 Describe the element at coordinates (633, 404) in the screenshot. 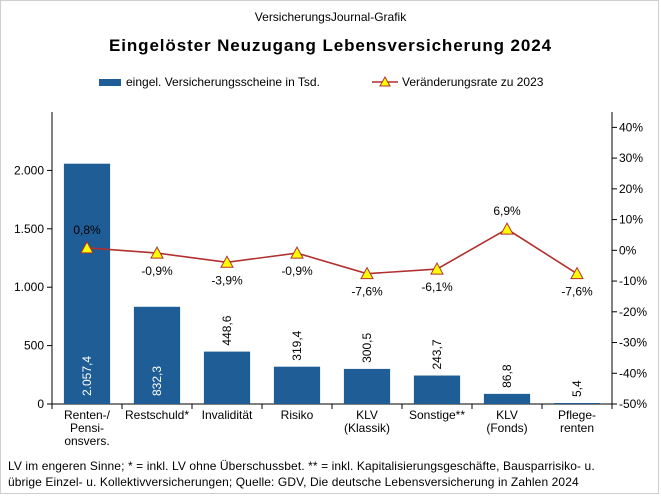

I see `right-tick-label: -50%` at that location.